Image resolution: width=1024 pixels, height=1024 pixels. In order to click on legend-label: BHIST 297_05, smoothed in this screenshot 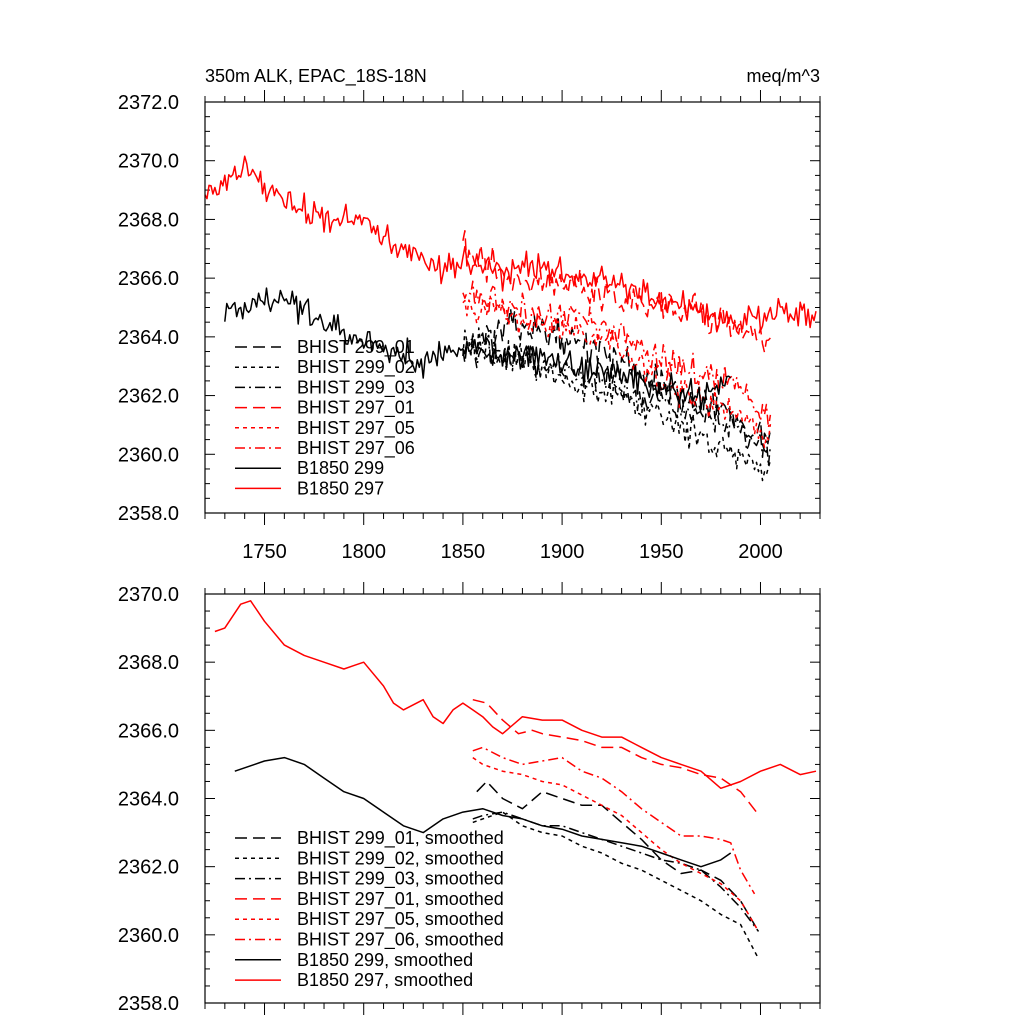, I will do `click(400, 919)`.